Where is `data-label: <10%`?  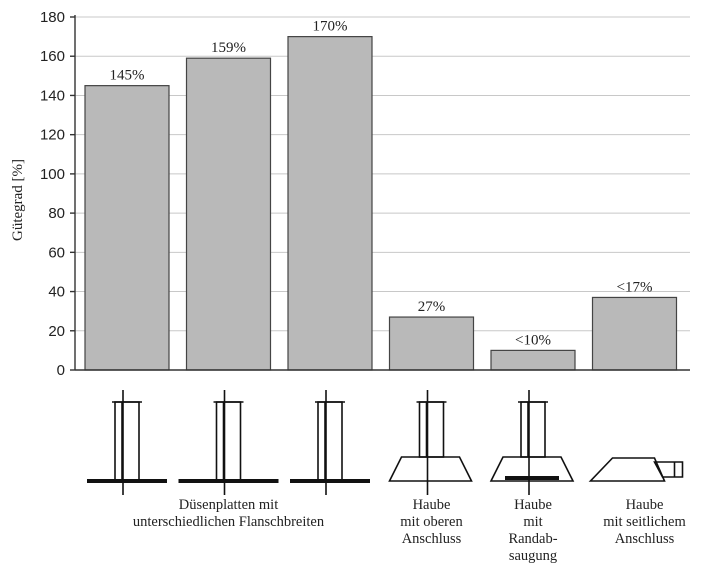 data-label: <10% is located at coordinates (533, 340).